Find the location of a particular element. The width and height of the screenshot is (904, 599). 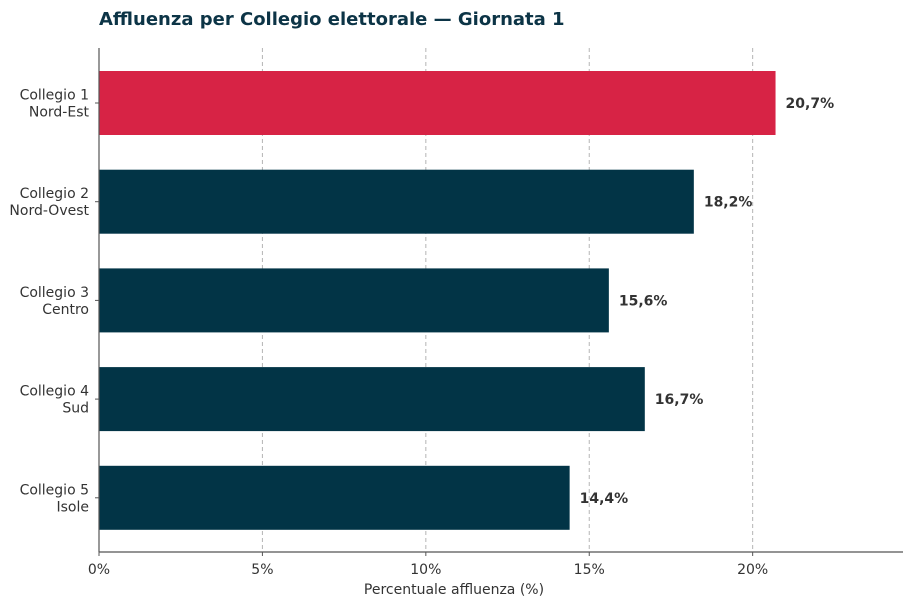

category-label-1-line-1: Collegio 1 is located at coordinates (54, 96).